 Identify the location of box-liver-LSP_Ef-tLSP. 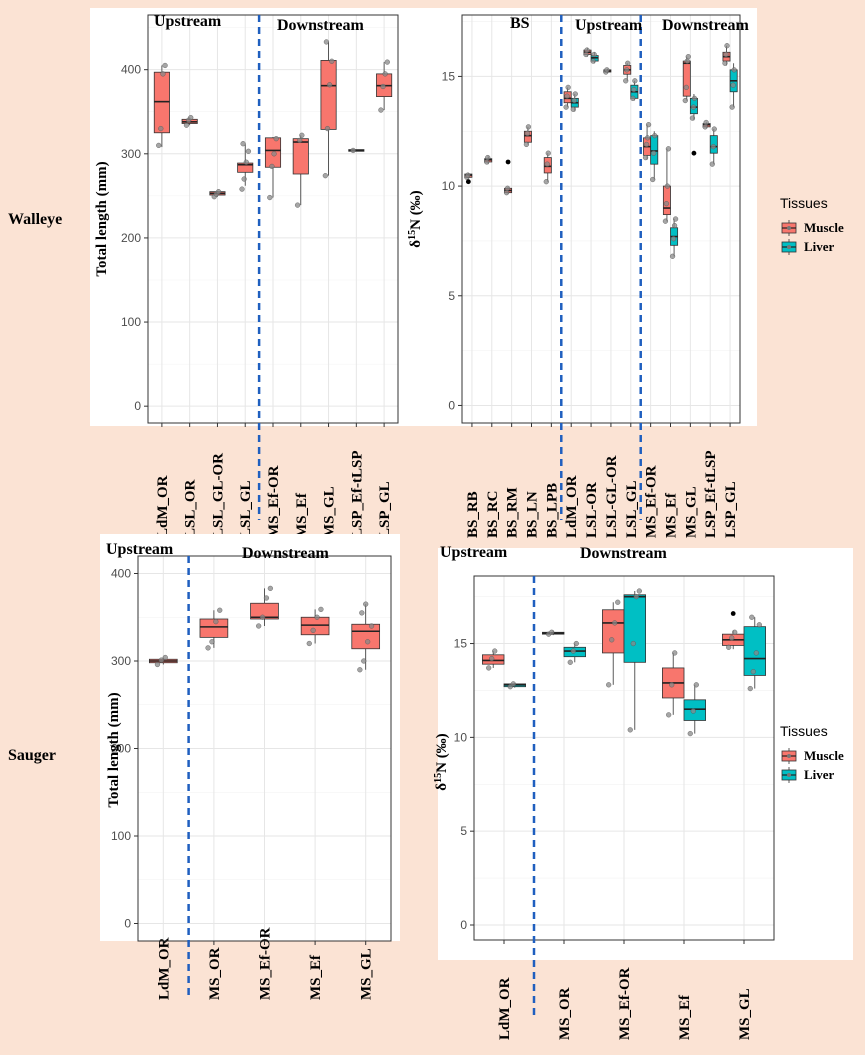
(713, 146).